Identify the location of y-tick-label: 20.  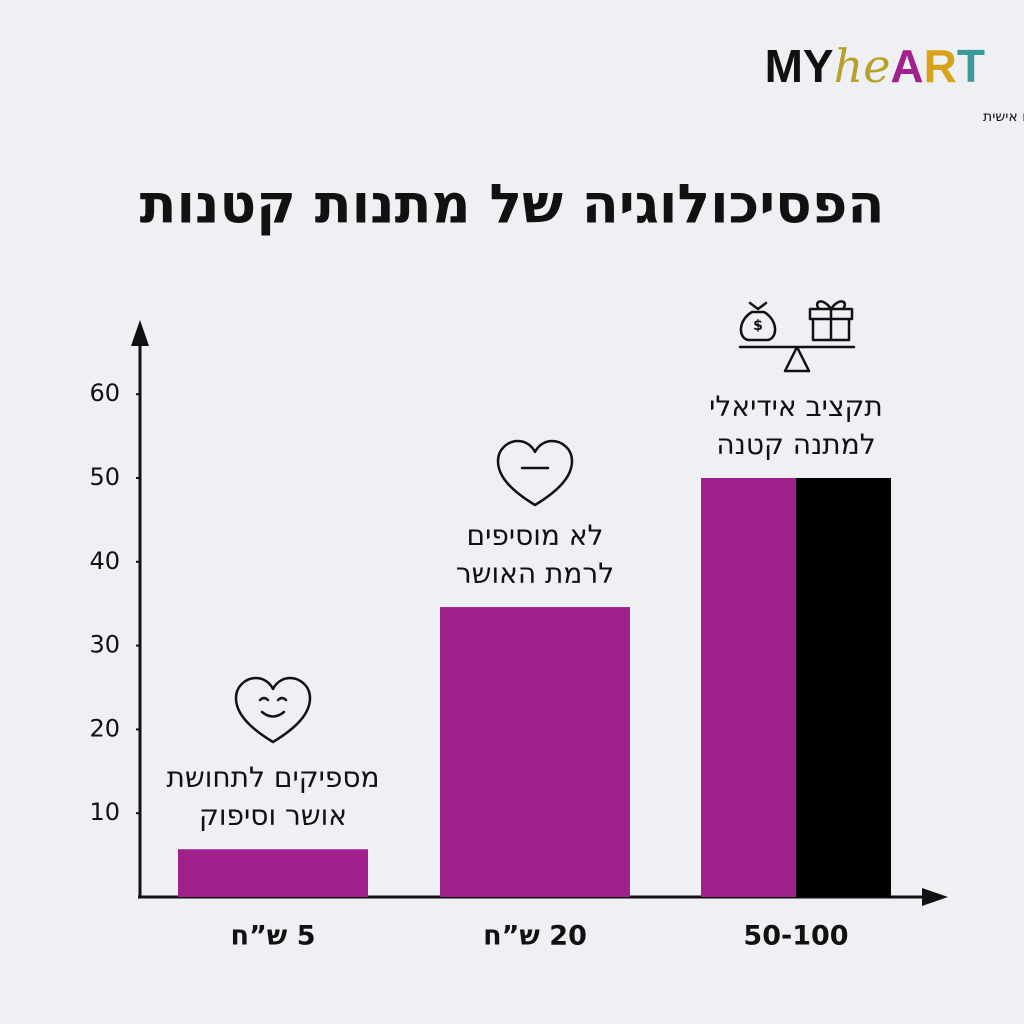
(104, 728).